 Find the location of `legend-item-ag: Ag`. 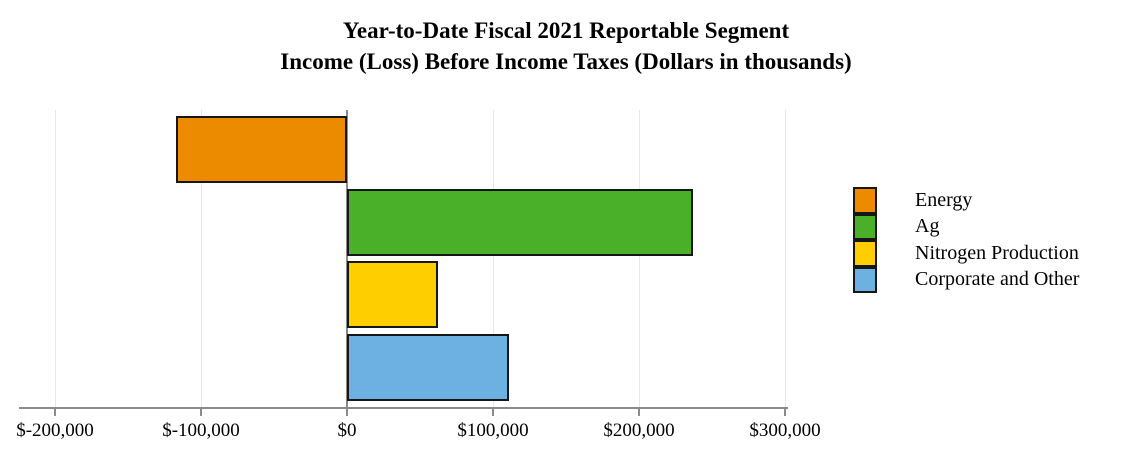

legend-item-ag: Ag is located at coordinates (966, 226).